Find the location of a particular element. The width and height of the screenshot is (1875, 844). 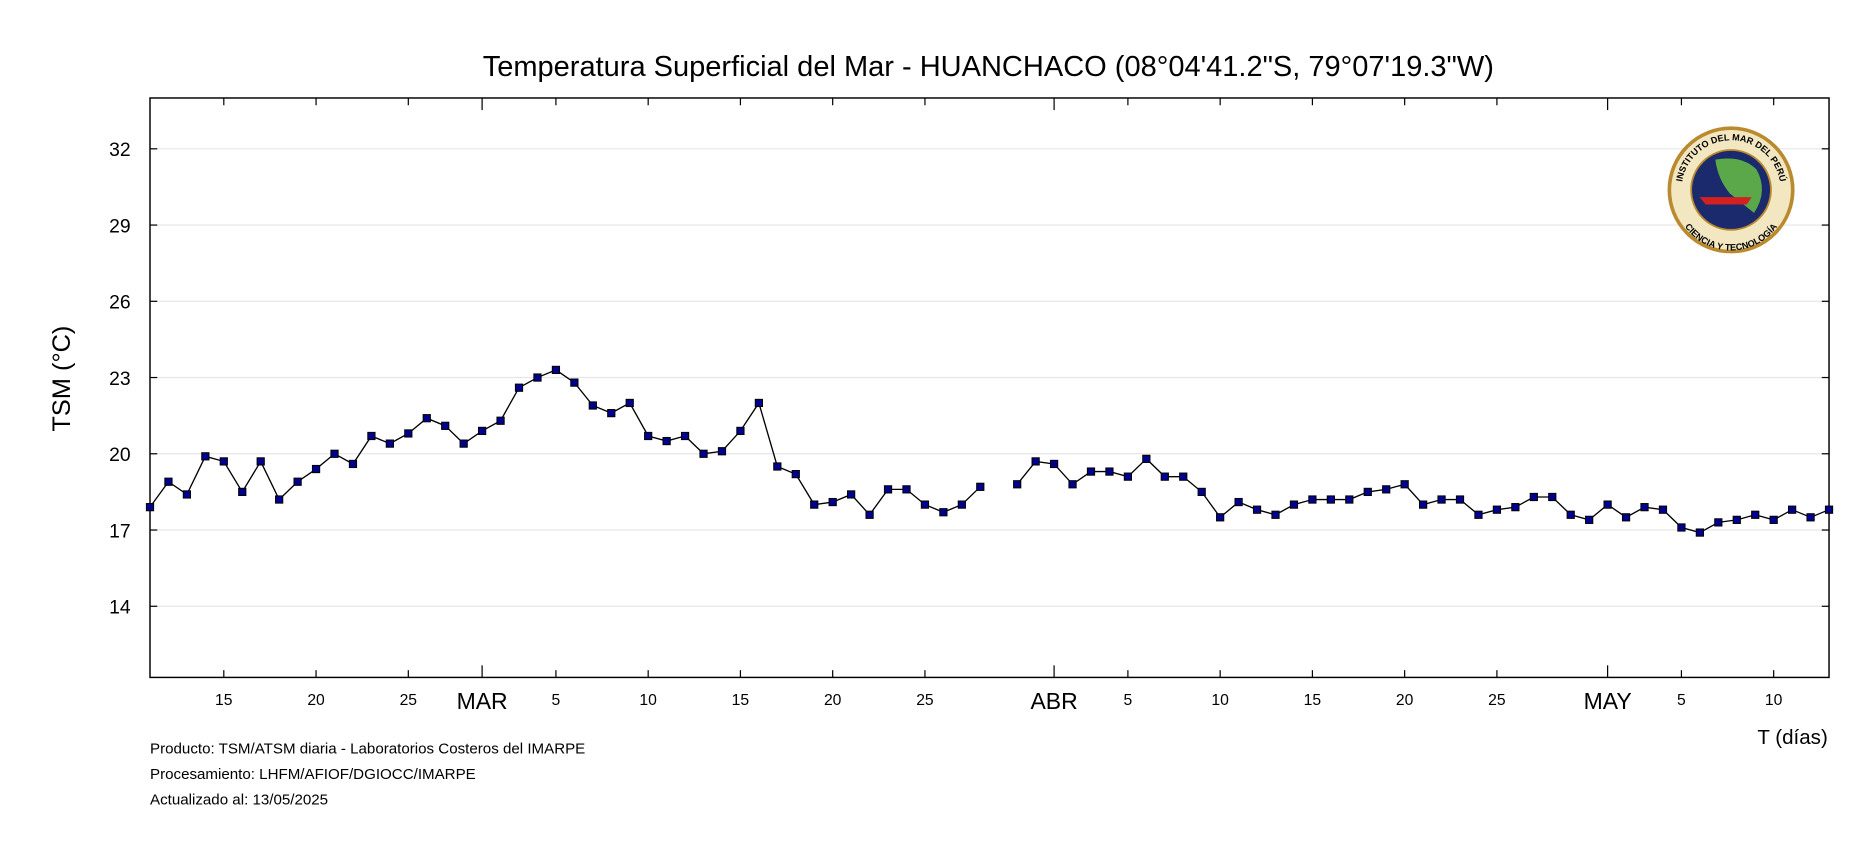

y-tick-label: 32 is located at coordinates (120, 150).